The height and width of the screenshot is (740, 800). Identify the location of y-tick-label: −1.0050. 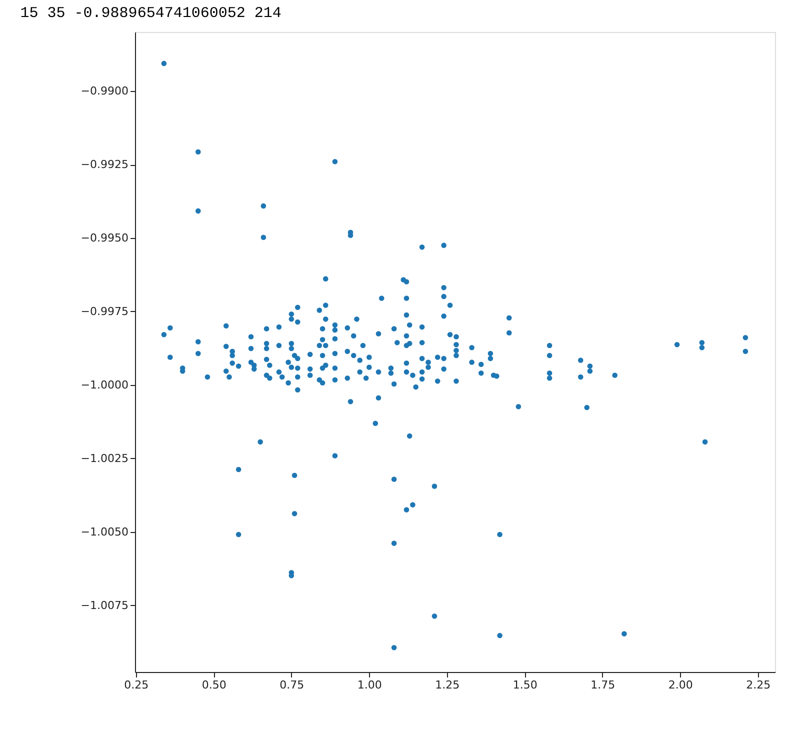
(104, 531).